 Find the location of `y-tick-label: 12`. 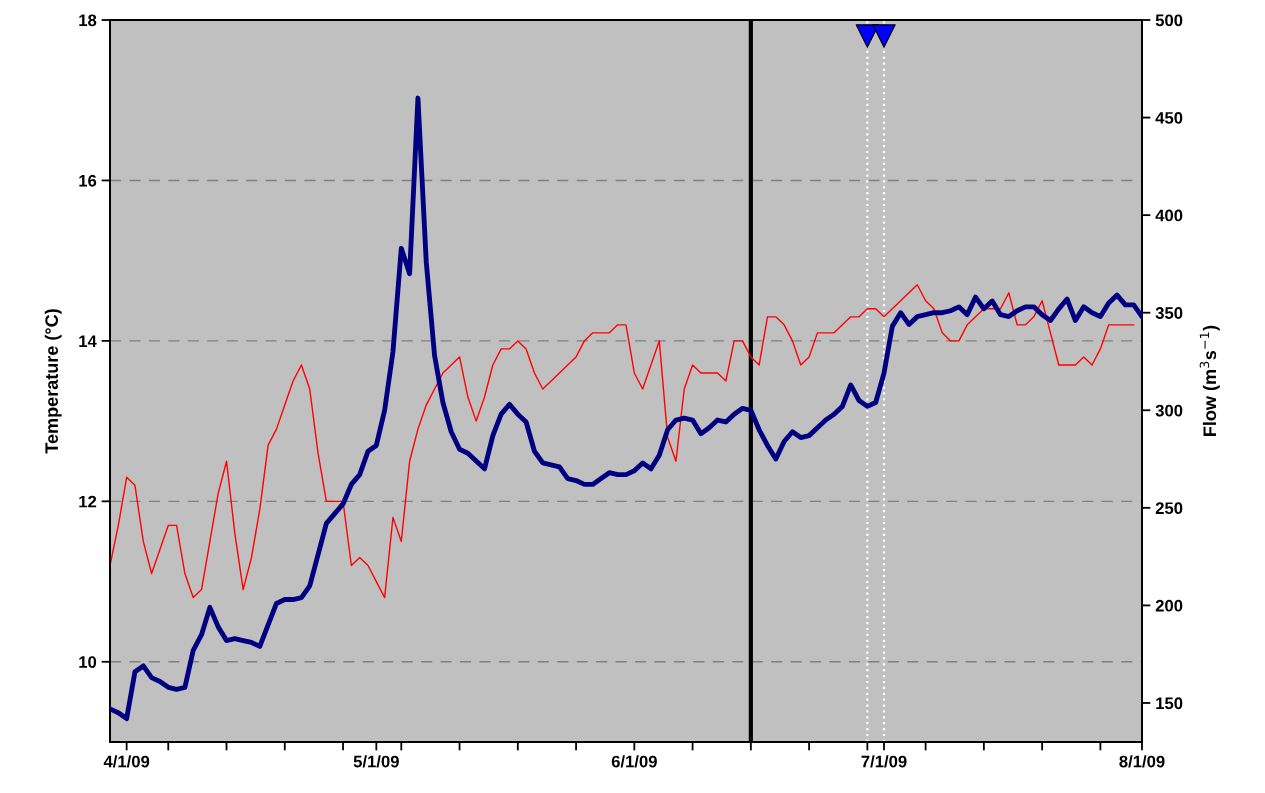

y-tick-label: 12 is located at coordinates (88, 501).